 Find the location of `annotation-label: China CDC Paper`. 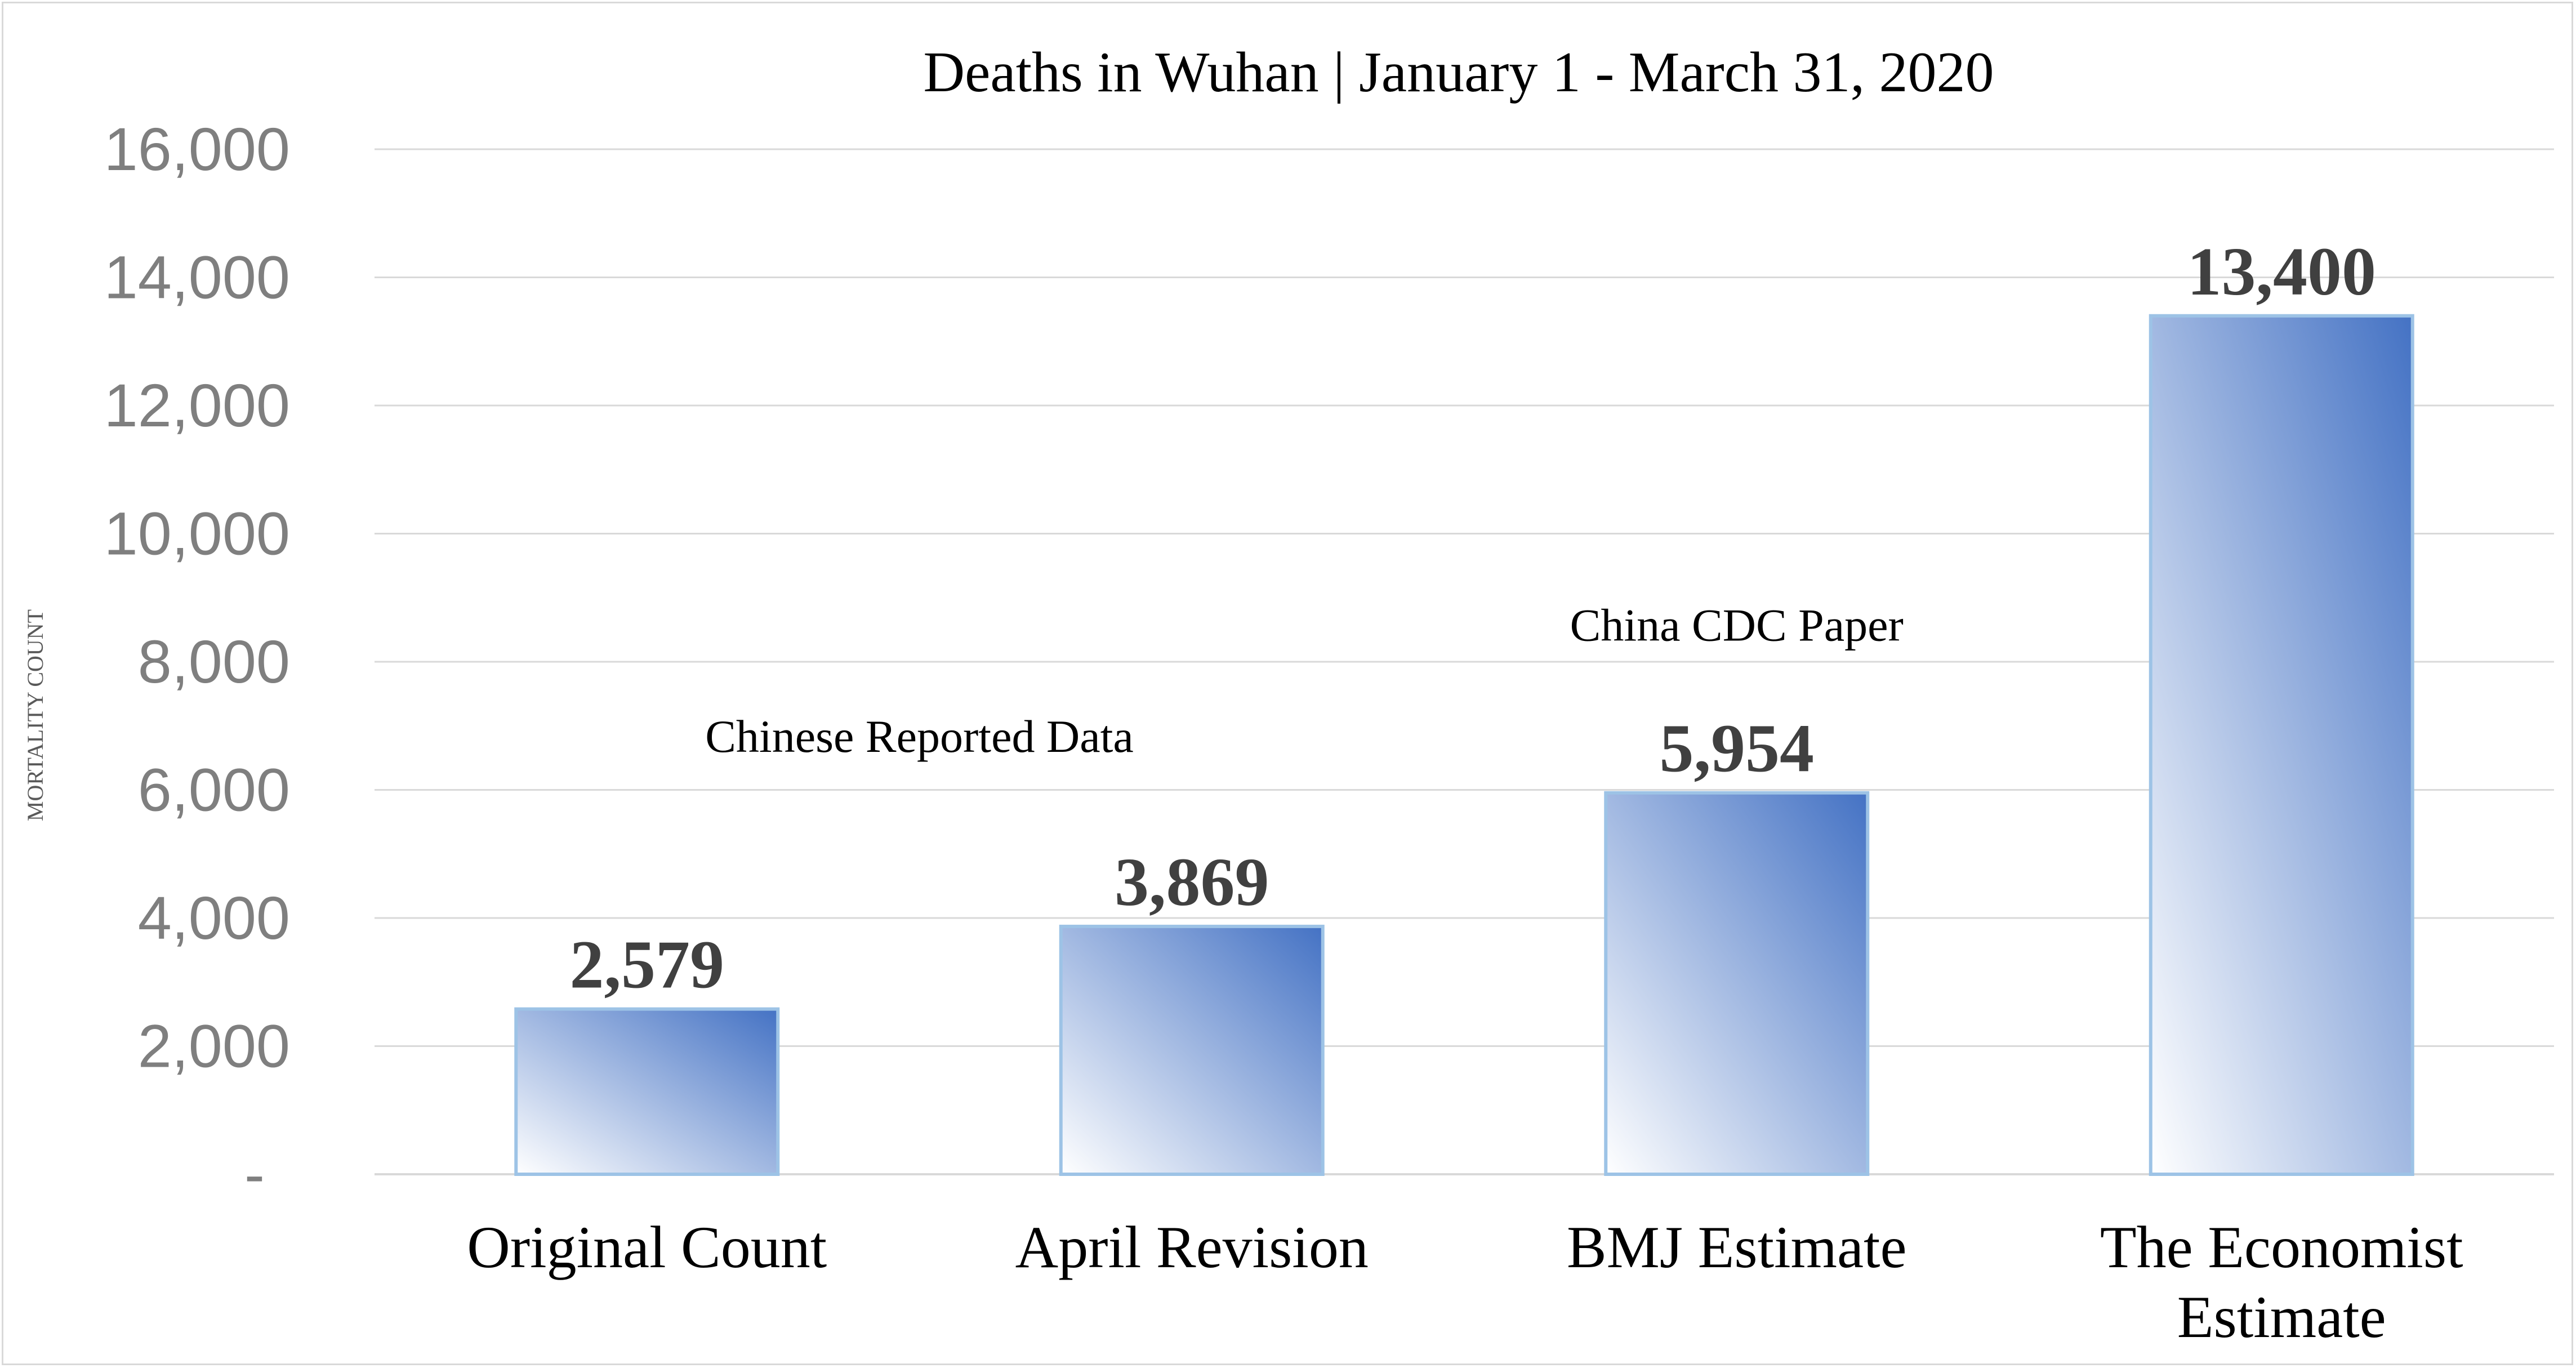

annotation-label: China CDC Paper is located at coordinates (1737, 625).